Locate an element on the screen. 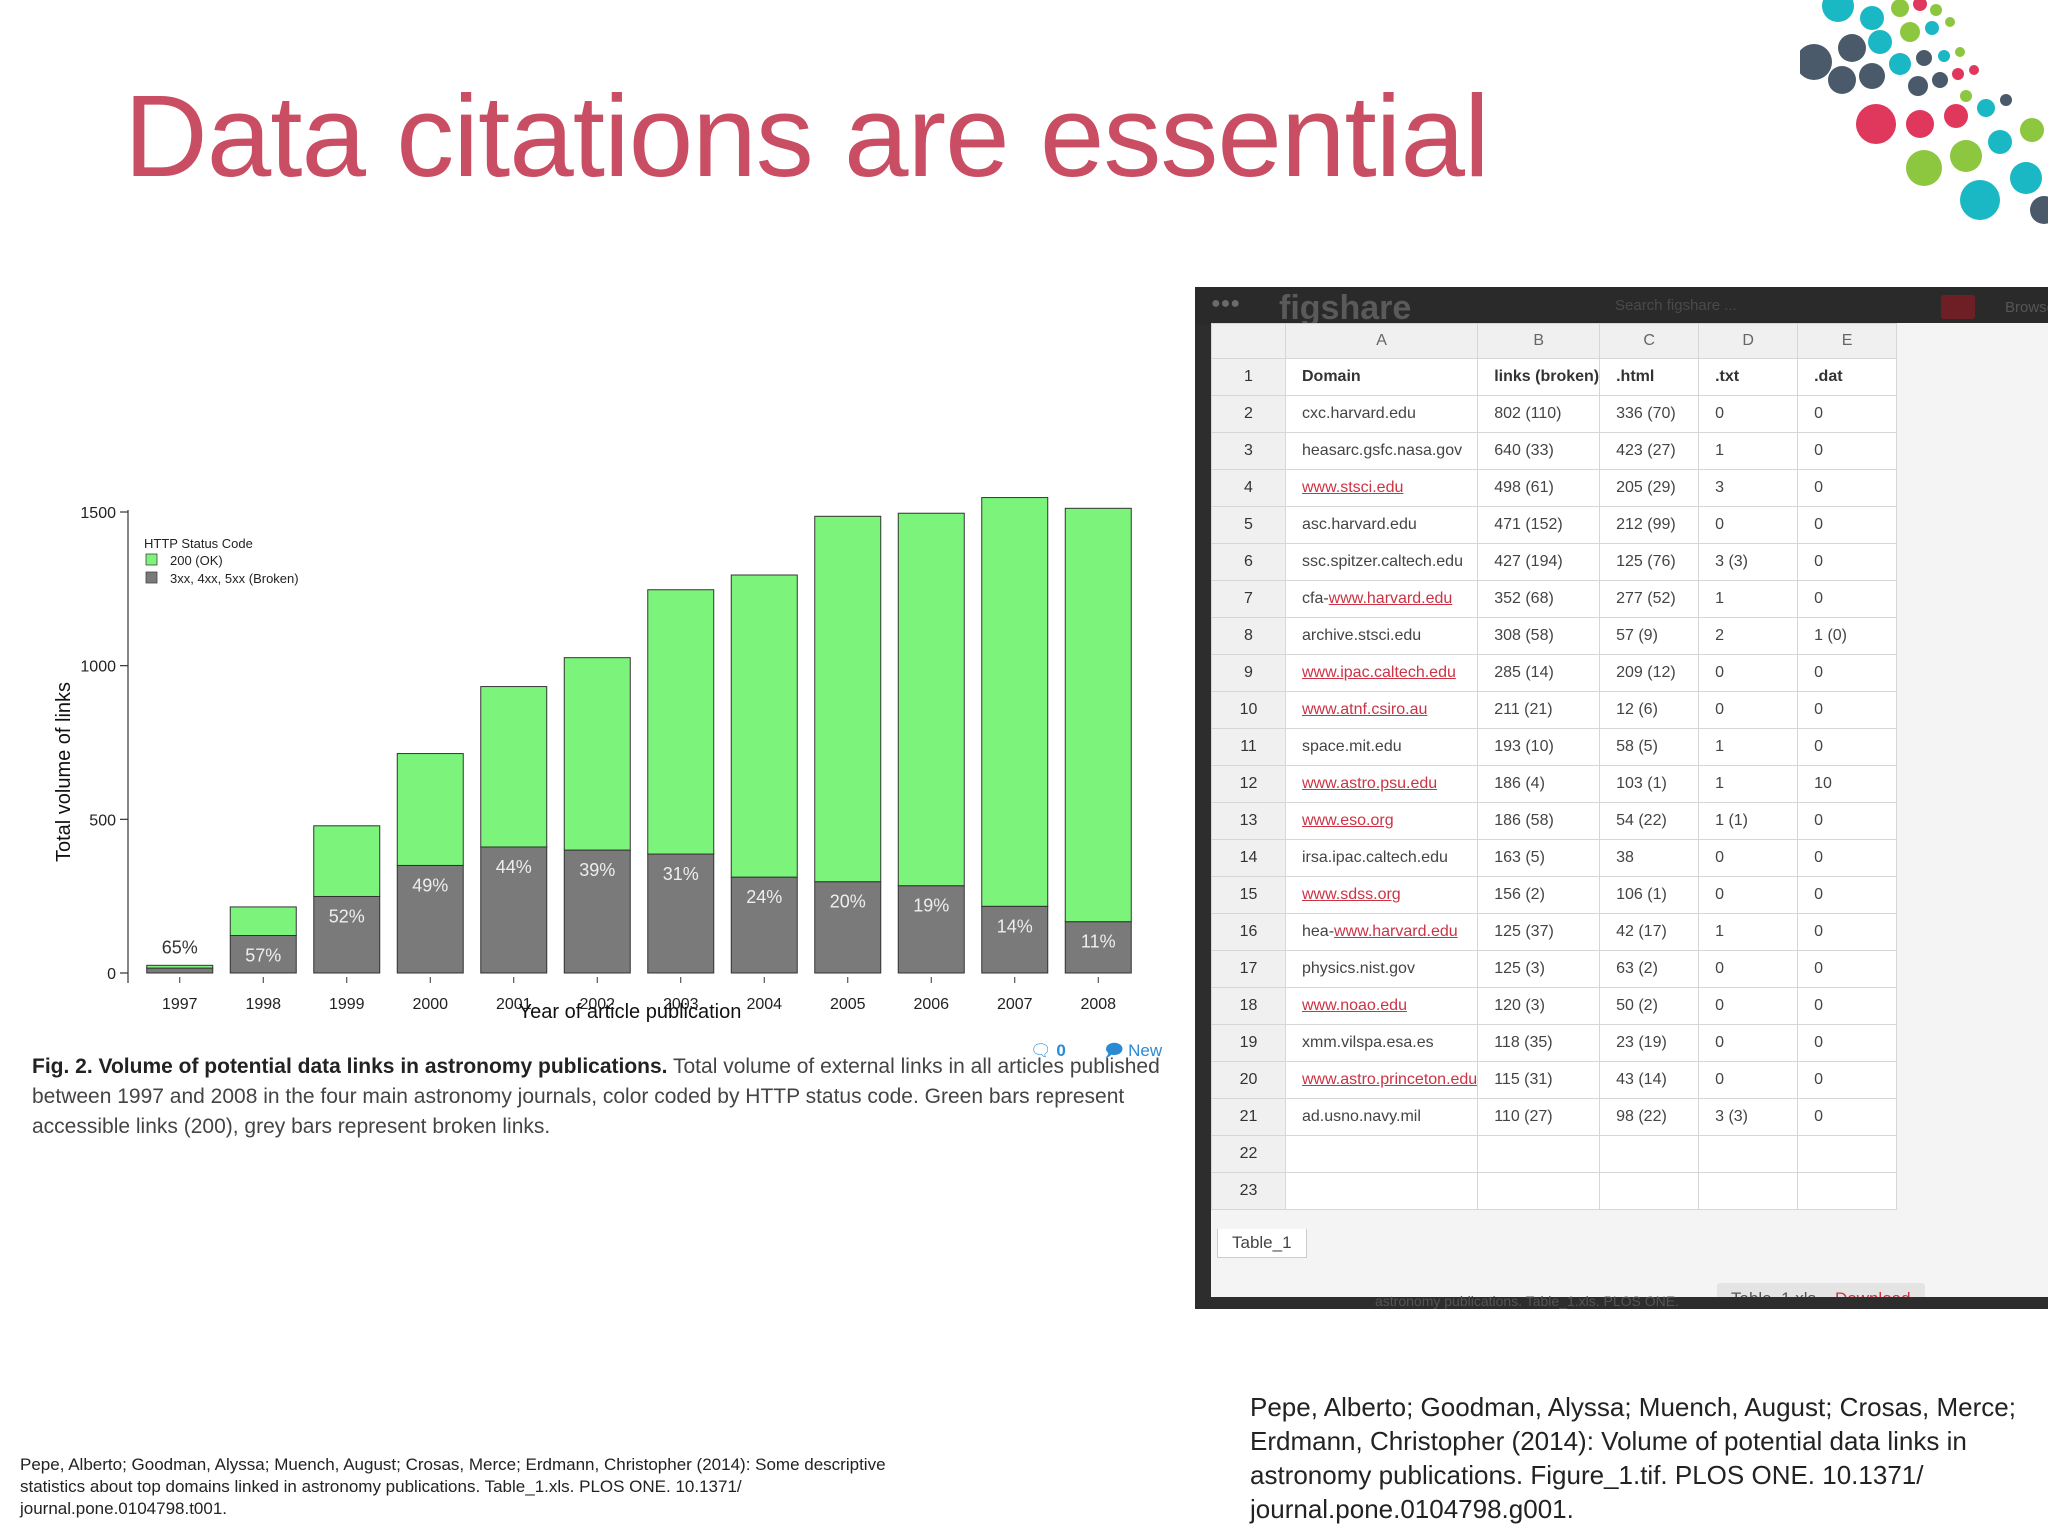 The image size is (2048, 1536). domain-link: www.sdss.org is located at coordinates (1351, 894).